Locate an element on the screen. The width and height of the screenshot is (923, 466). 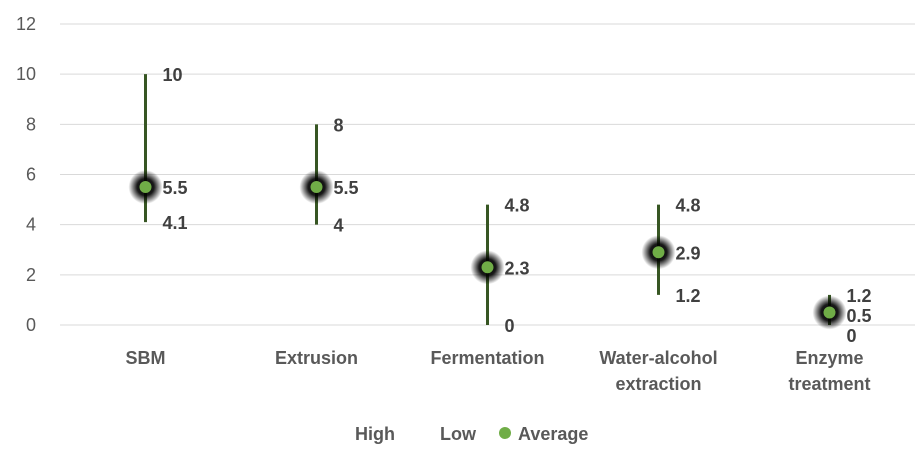
category-label: Fermentation is located at coordinates (487, 358).